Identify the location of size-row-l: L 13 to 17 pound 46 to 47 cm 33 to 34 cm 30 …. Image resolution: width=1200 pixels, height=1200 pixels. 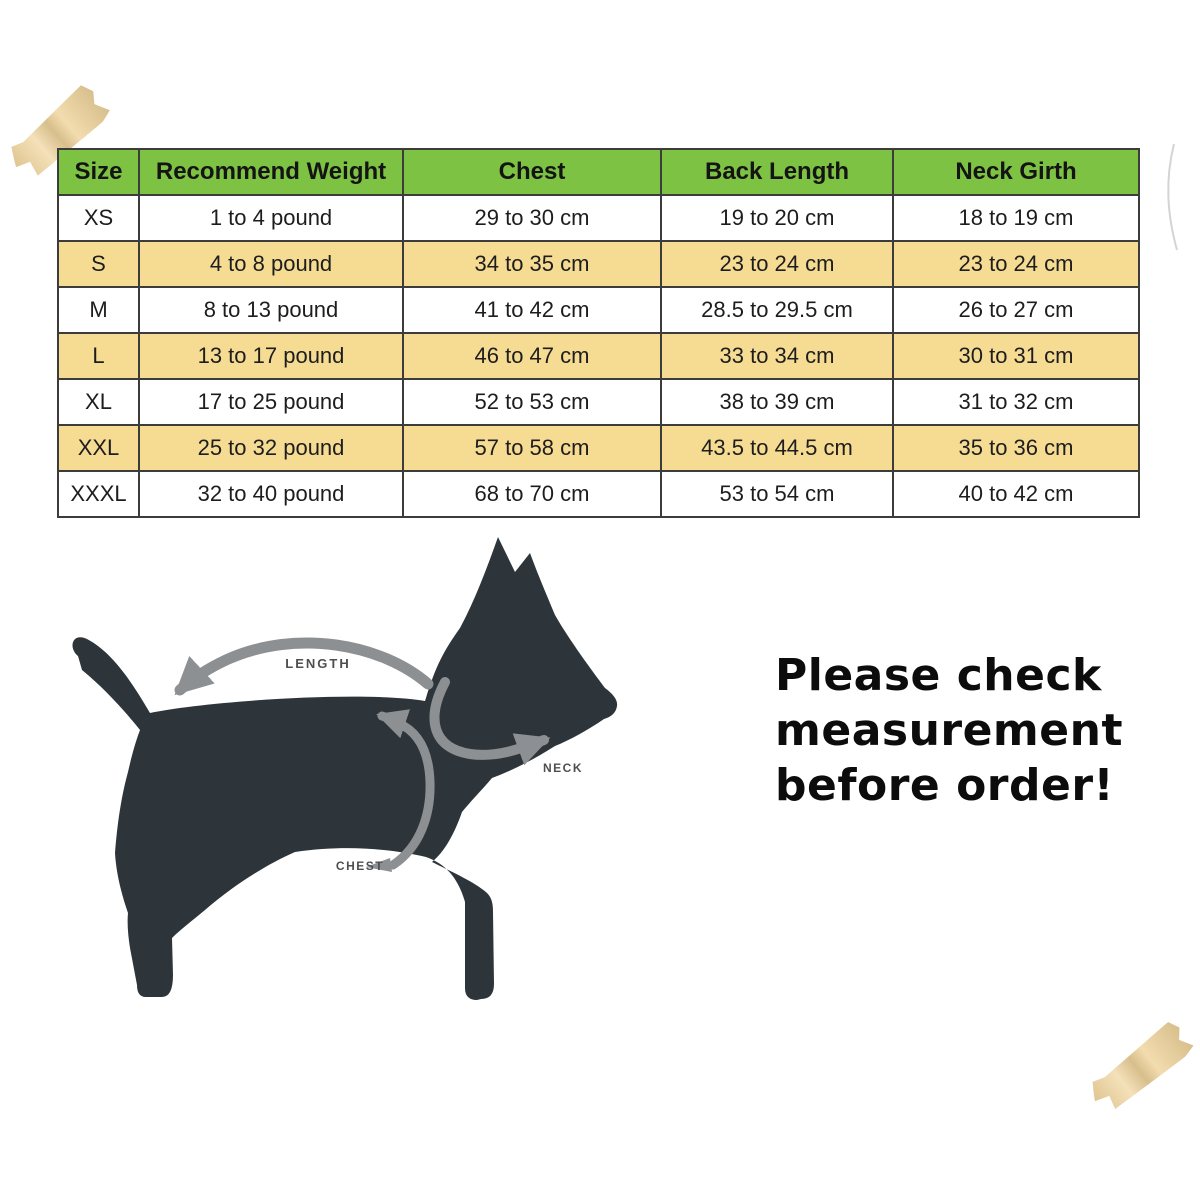
(598, 356).